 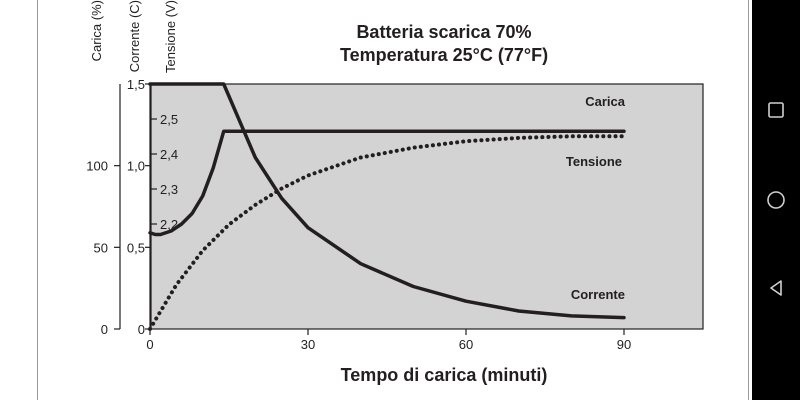 I want to click on back-button, so click(x=776, y=288).